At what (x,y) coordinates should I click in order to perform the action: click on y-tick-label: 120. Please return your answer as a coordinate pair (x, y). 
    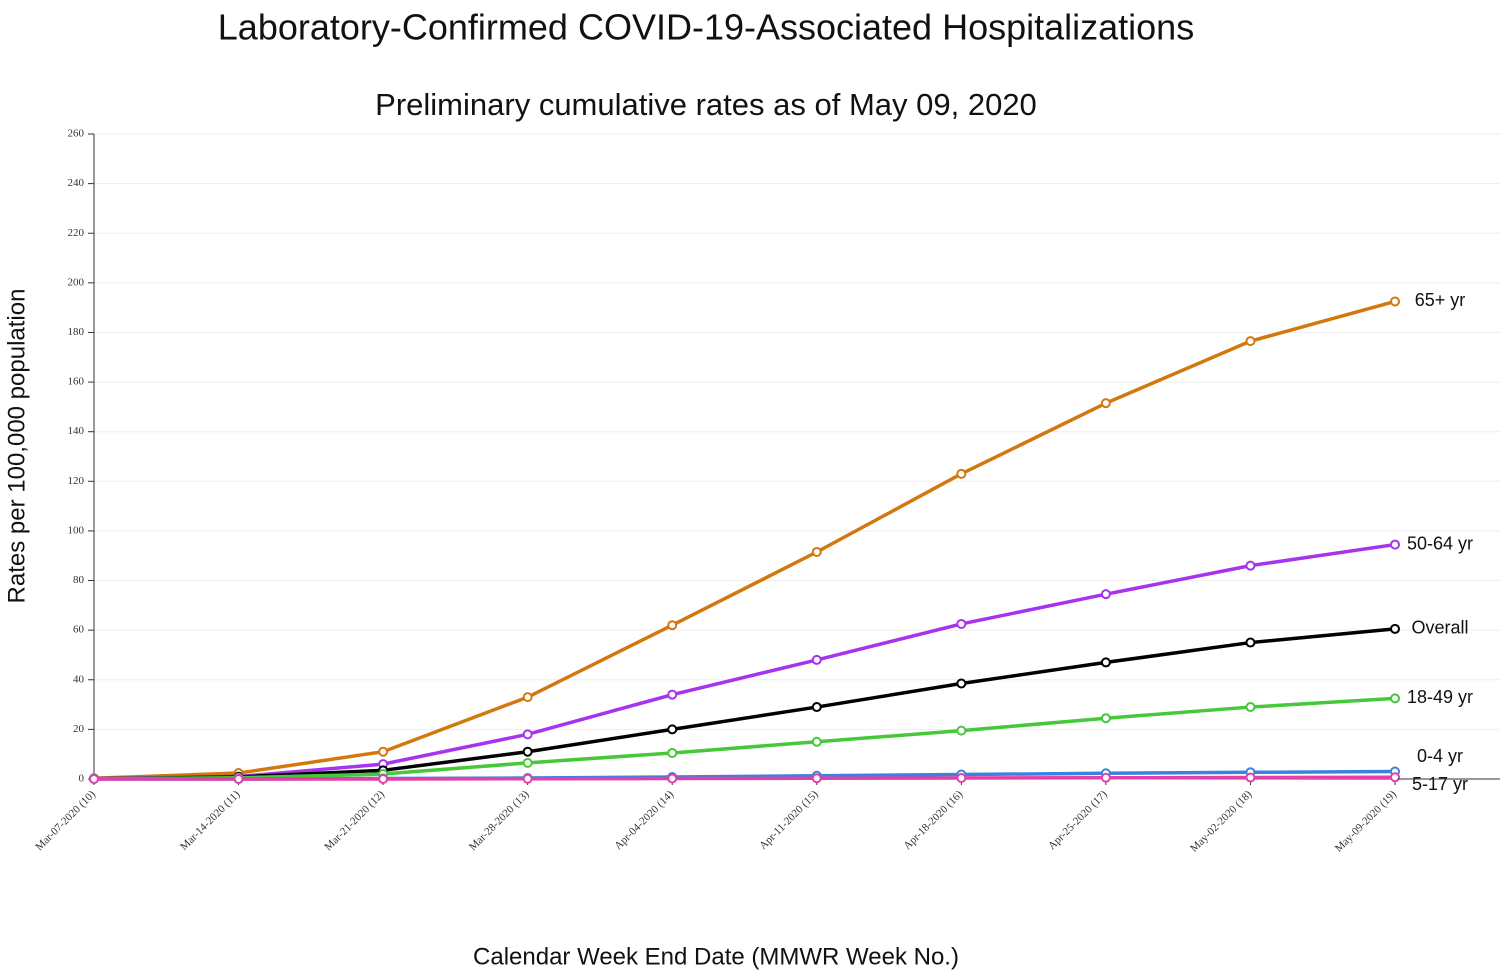
    Looking at the image, I should click on (76, 481).